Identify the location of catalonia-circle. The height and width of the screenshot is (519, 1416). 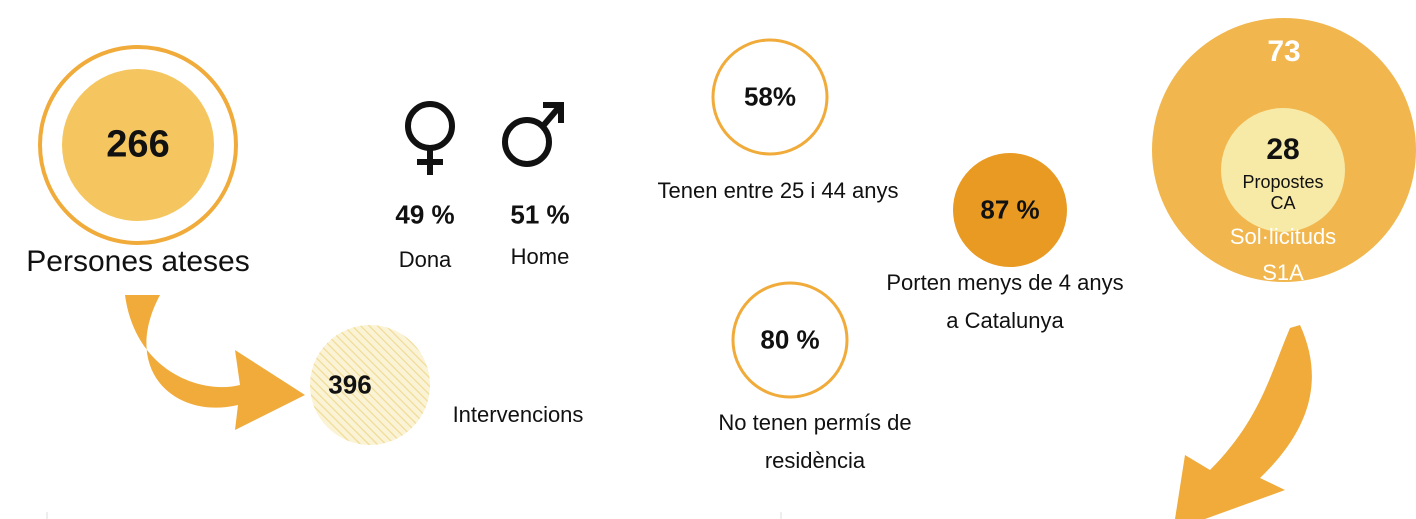
(1010, 210).